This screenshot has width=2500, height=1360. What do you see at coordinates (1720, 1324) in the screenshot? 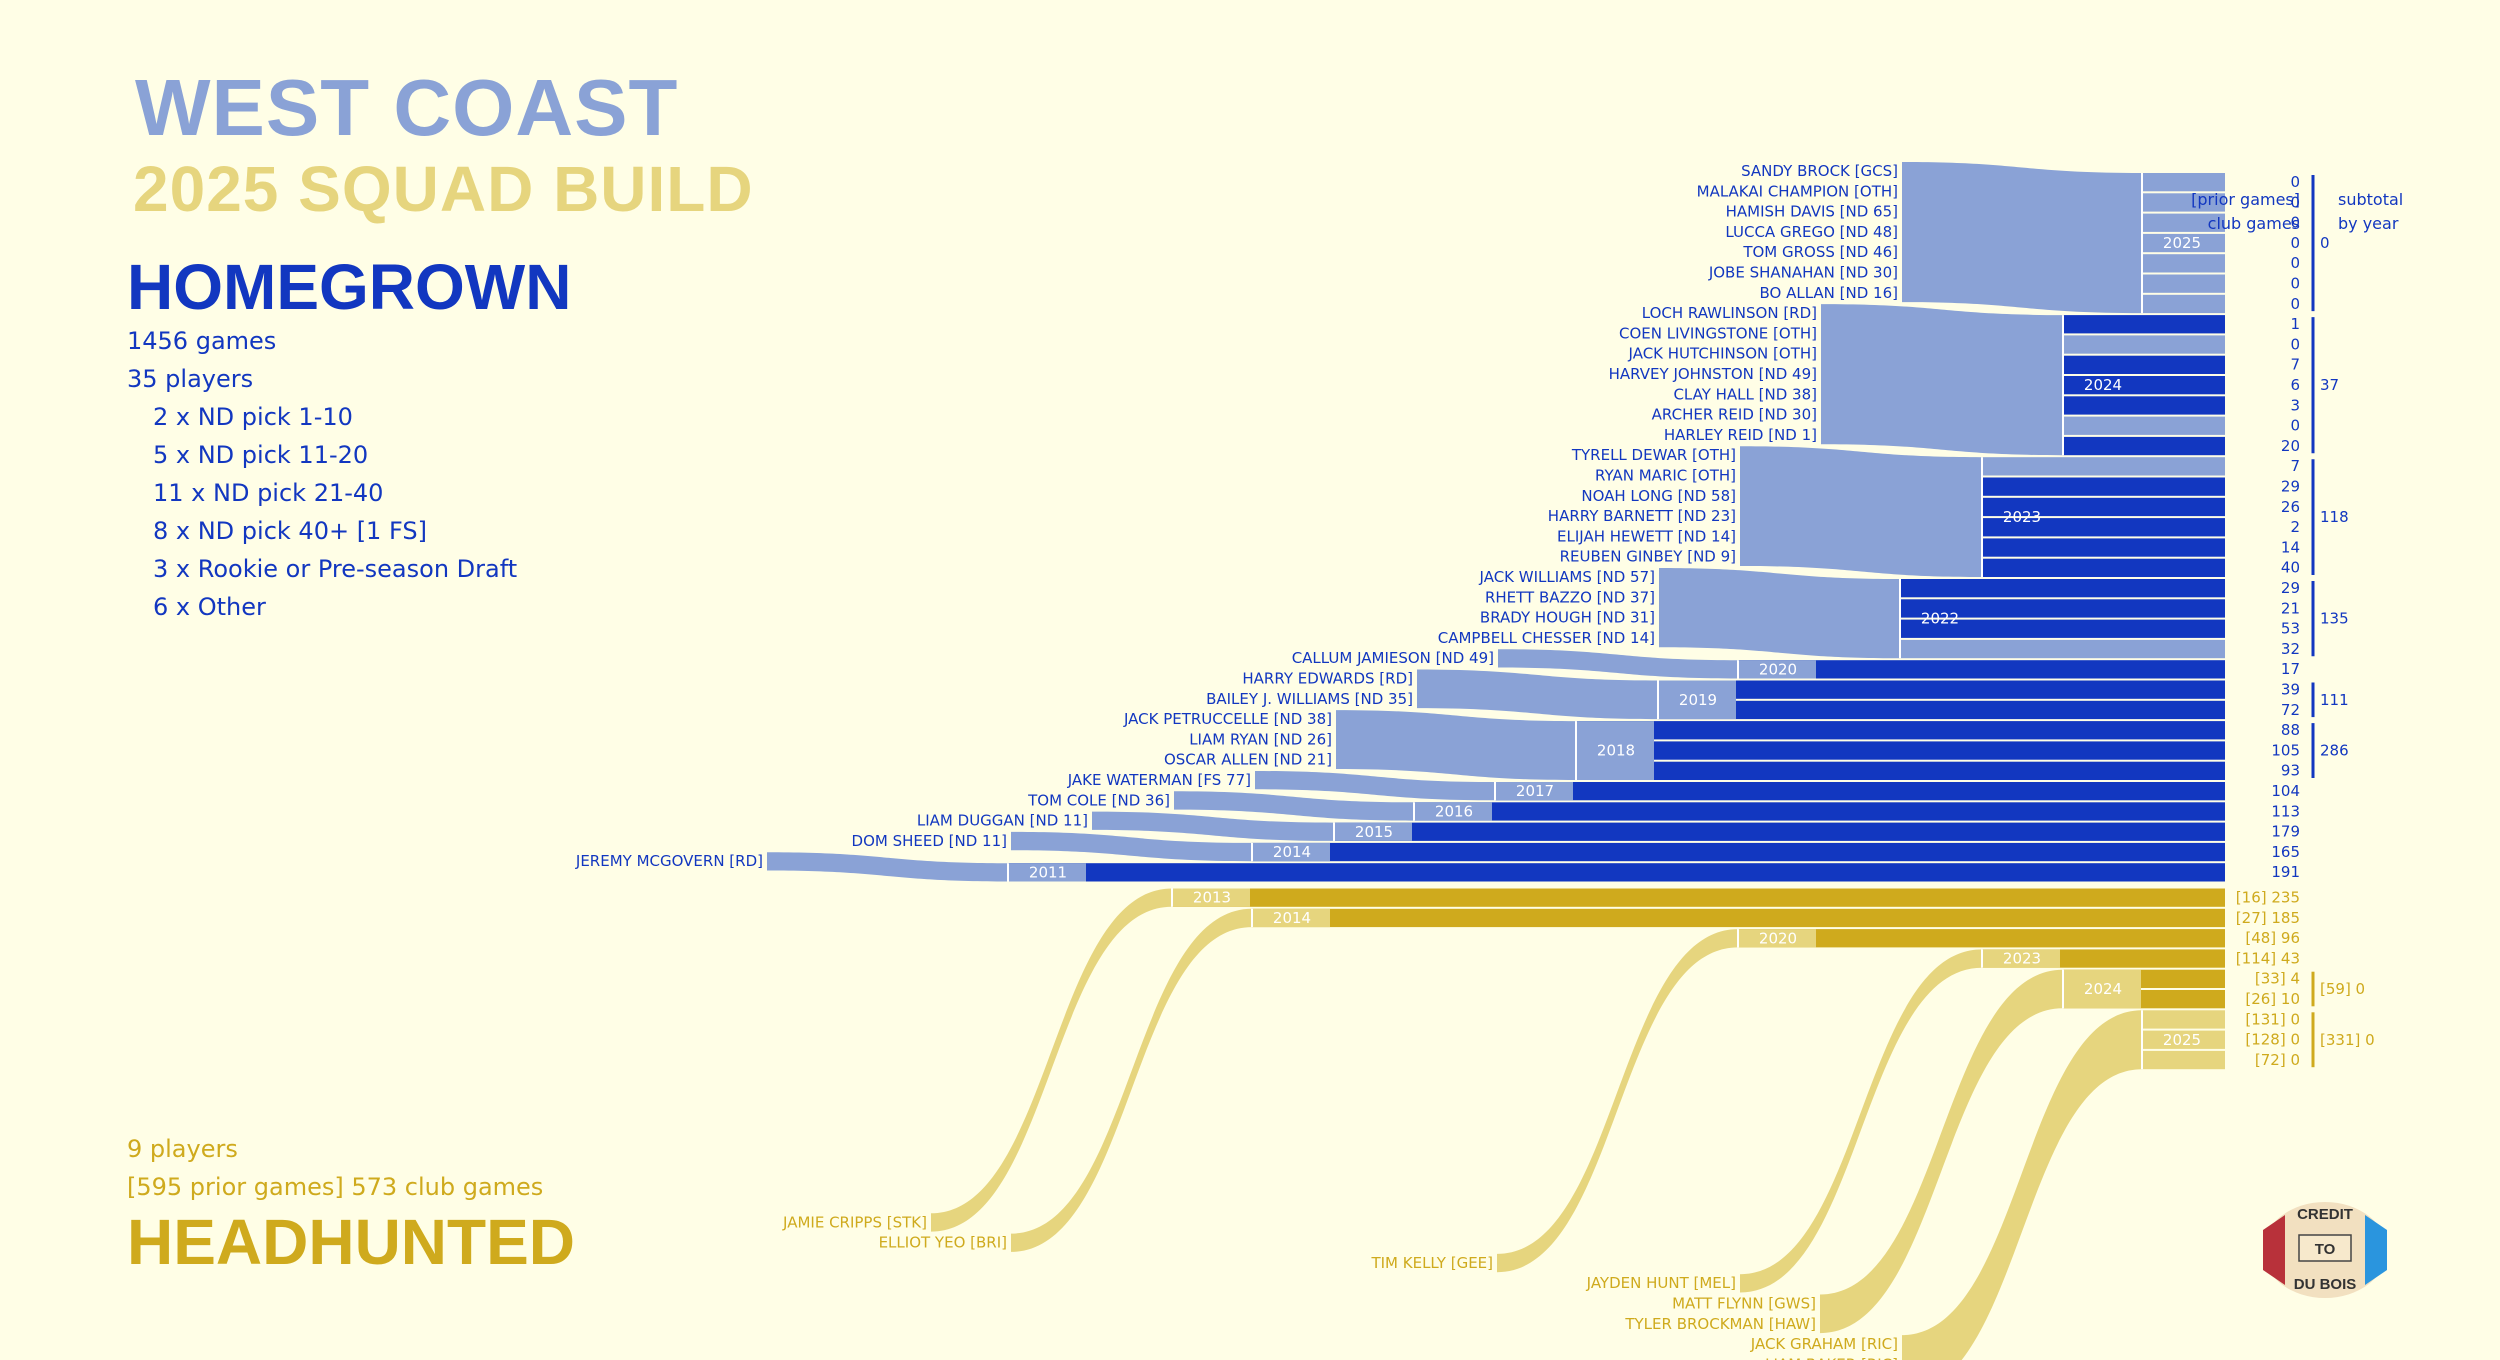
I see `player-name: TYLER BROCKMAN [HAW]` at bounding box center [1720, 1324].